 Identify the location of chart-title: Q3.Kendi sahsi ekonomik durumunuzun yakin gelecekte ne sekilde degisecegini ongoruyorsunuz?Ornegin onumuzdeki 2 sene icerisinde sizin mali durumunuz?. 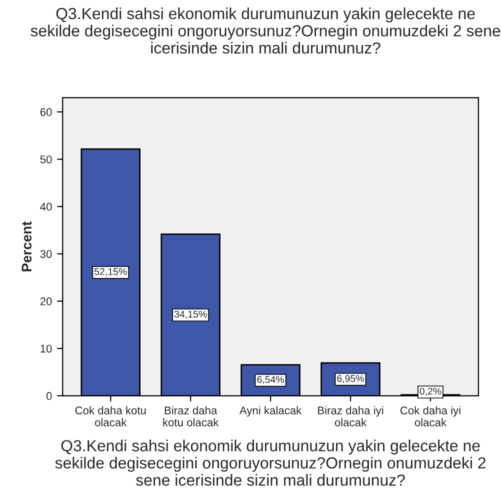
(265, 31).